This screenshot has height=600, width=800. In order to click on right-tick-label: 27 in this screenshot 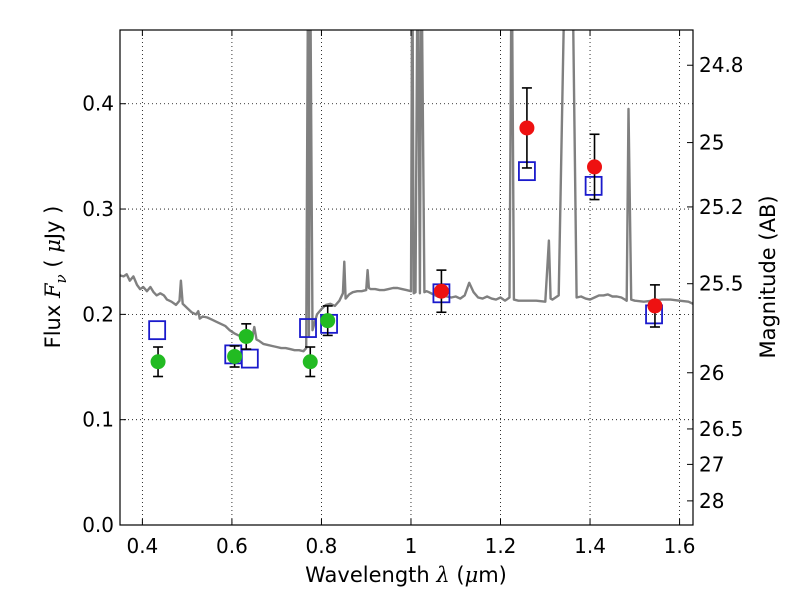, I will do `click(711, 464)`.